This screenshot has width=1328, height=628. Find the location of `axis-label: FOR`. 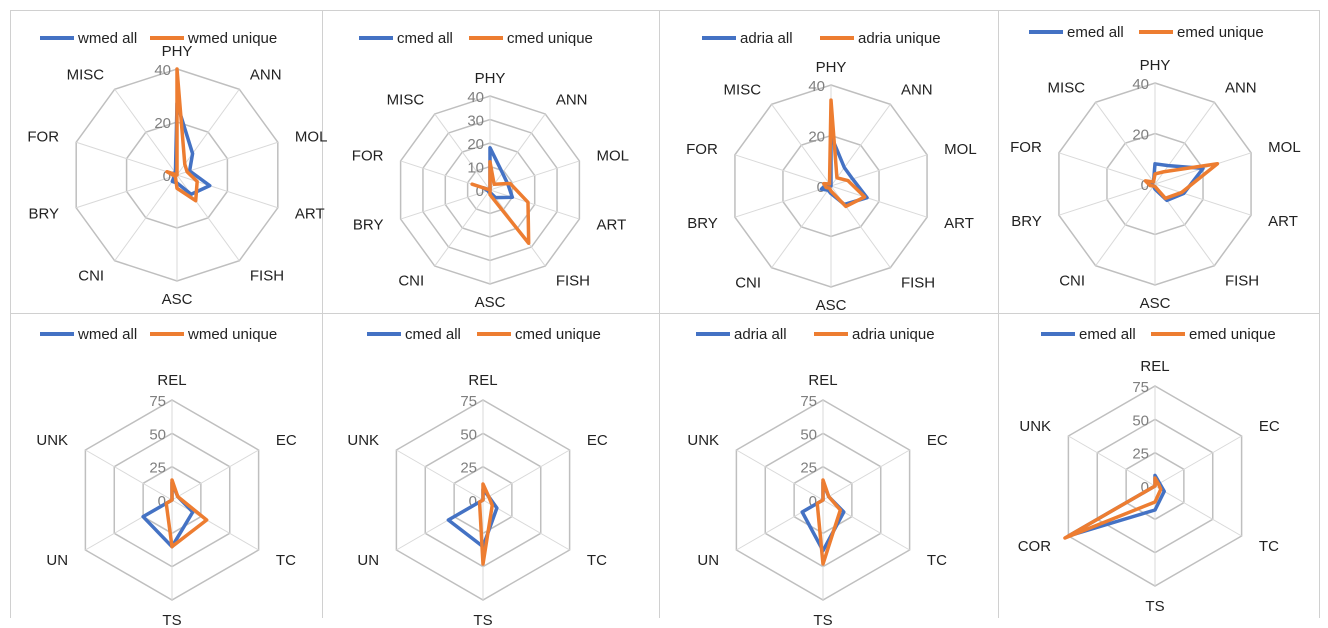

axis-label: FOR is located at coordinates (368, 155).